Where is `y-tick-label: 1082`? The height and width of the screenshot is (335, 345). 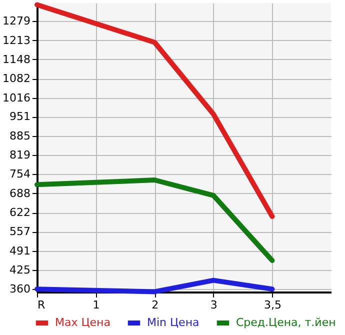
y-tick-label: 1082 is located at coordinates (16, 79).